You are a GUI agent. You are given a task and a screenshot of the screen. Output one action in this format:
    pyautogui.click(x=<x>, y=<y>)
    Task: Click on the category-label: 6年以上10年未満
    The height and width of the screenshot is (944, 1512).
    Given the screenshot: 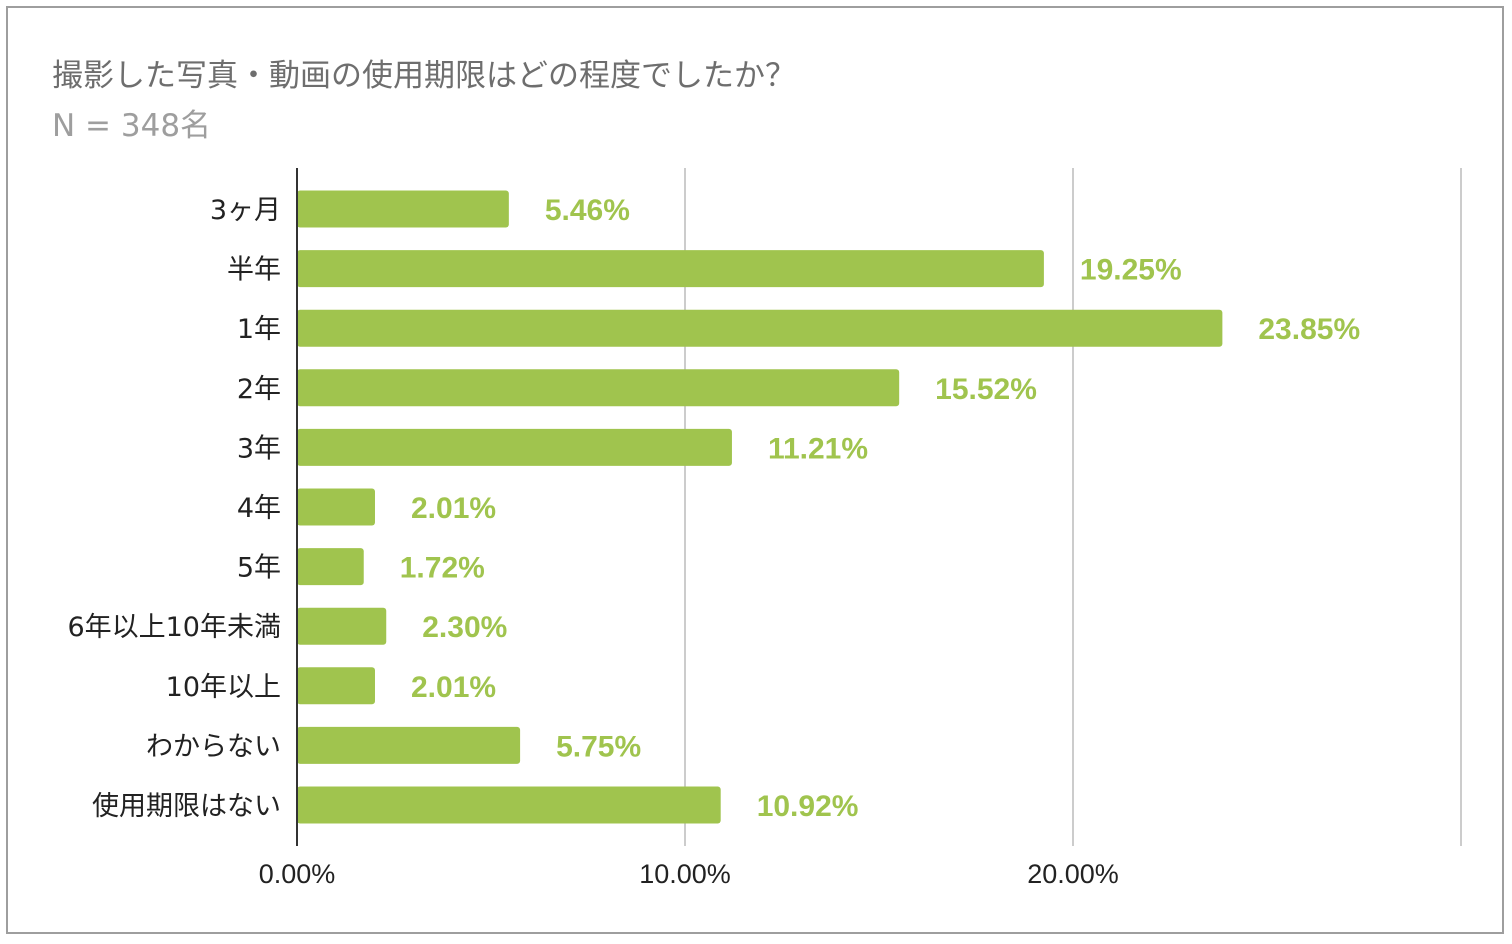 What is the action you would take?
    pyautogui.click(x=174, y=627)
    